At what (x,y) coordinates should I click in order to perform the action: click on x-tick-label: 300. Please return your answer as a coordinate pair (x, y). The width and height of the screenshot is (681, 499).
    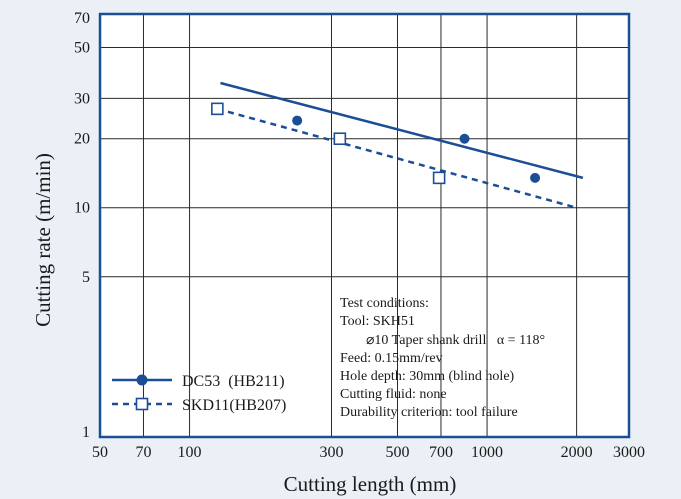
    Looking at the image, I should click on (332, 452).